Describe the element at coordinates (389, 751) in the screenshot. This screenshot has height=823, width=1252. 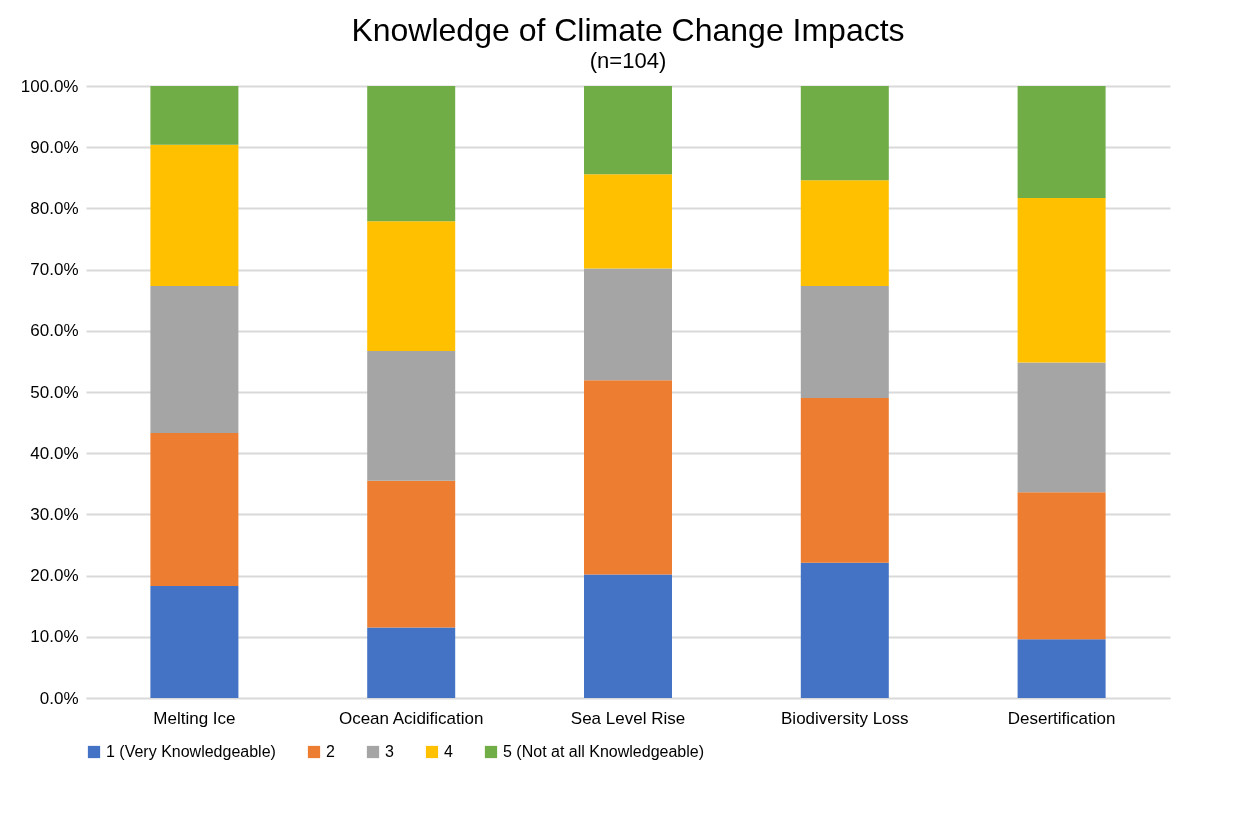
I see `legend-label: 3` at that location.